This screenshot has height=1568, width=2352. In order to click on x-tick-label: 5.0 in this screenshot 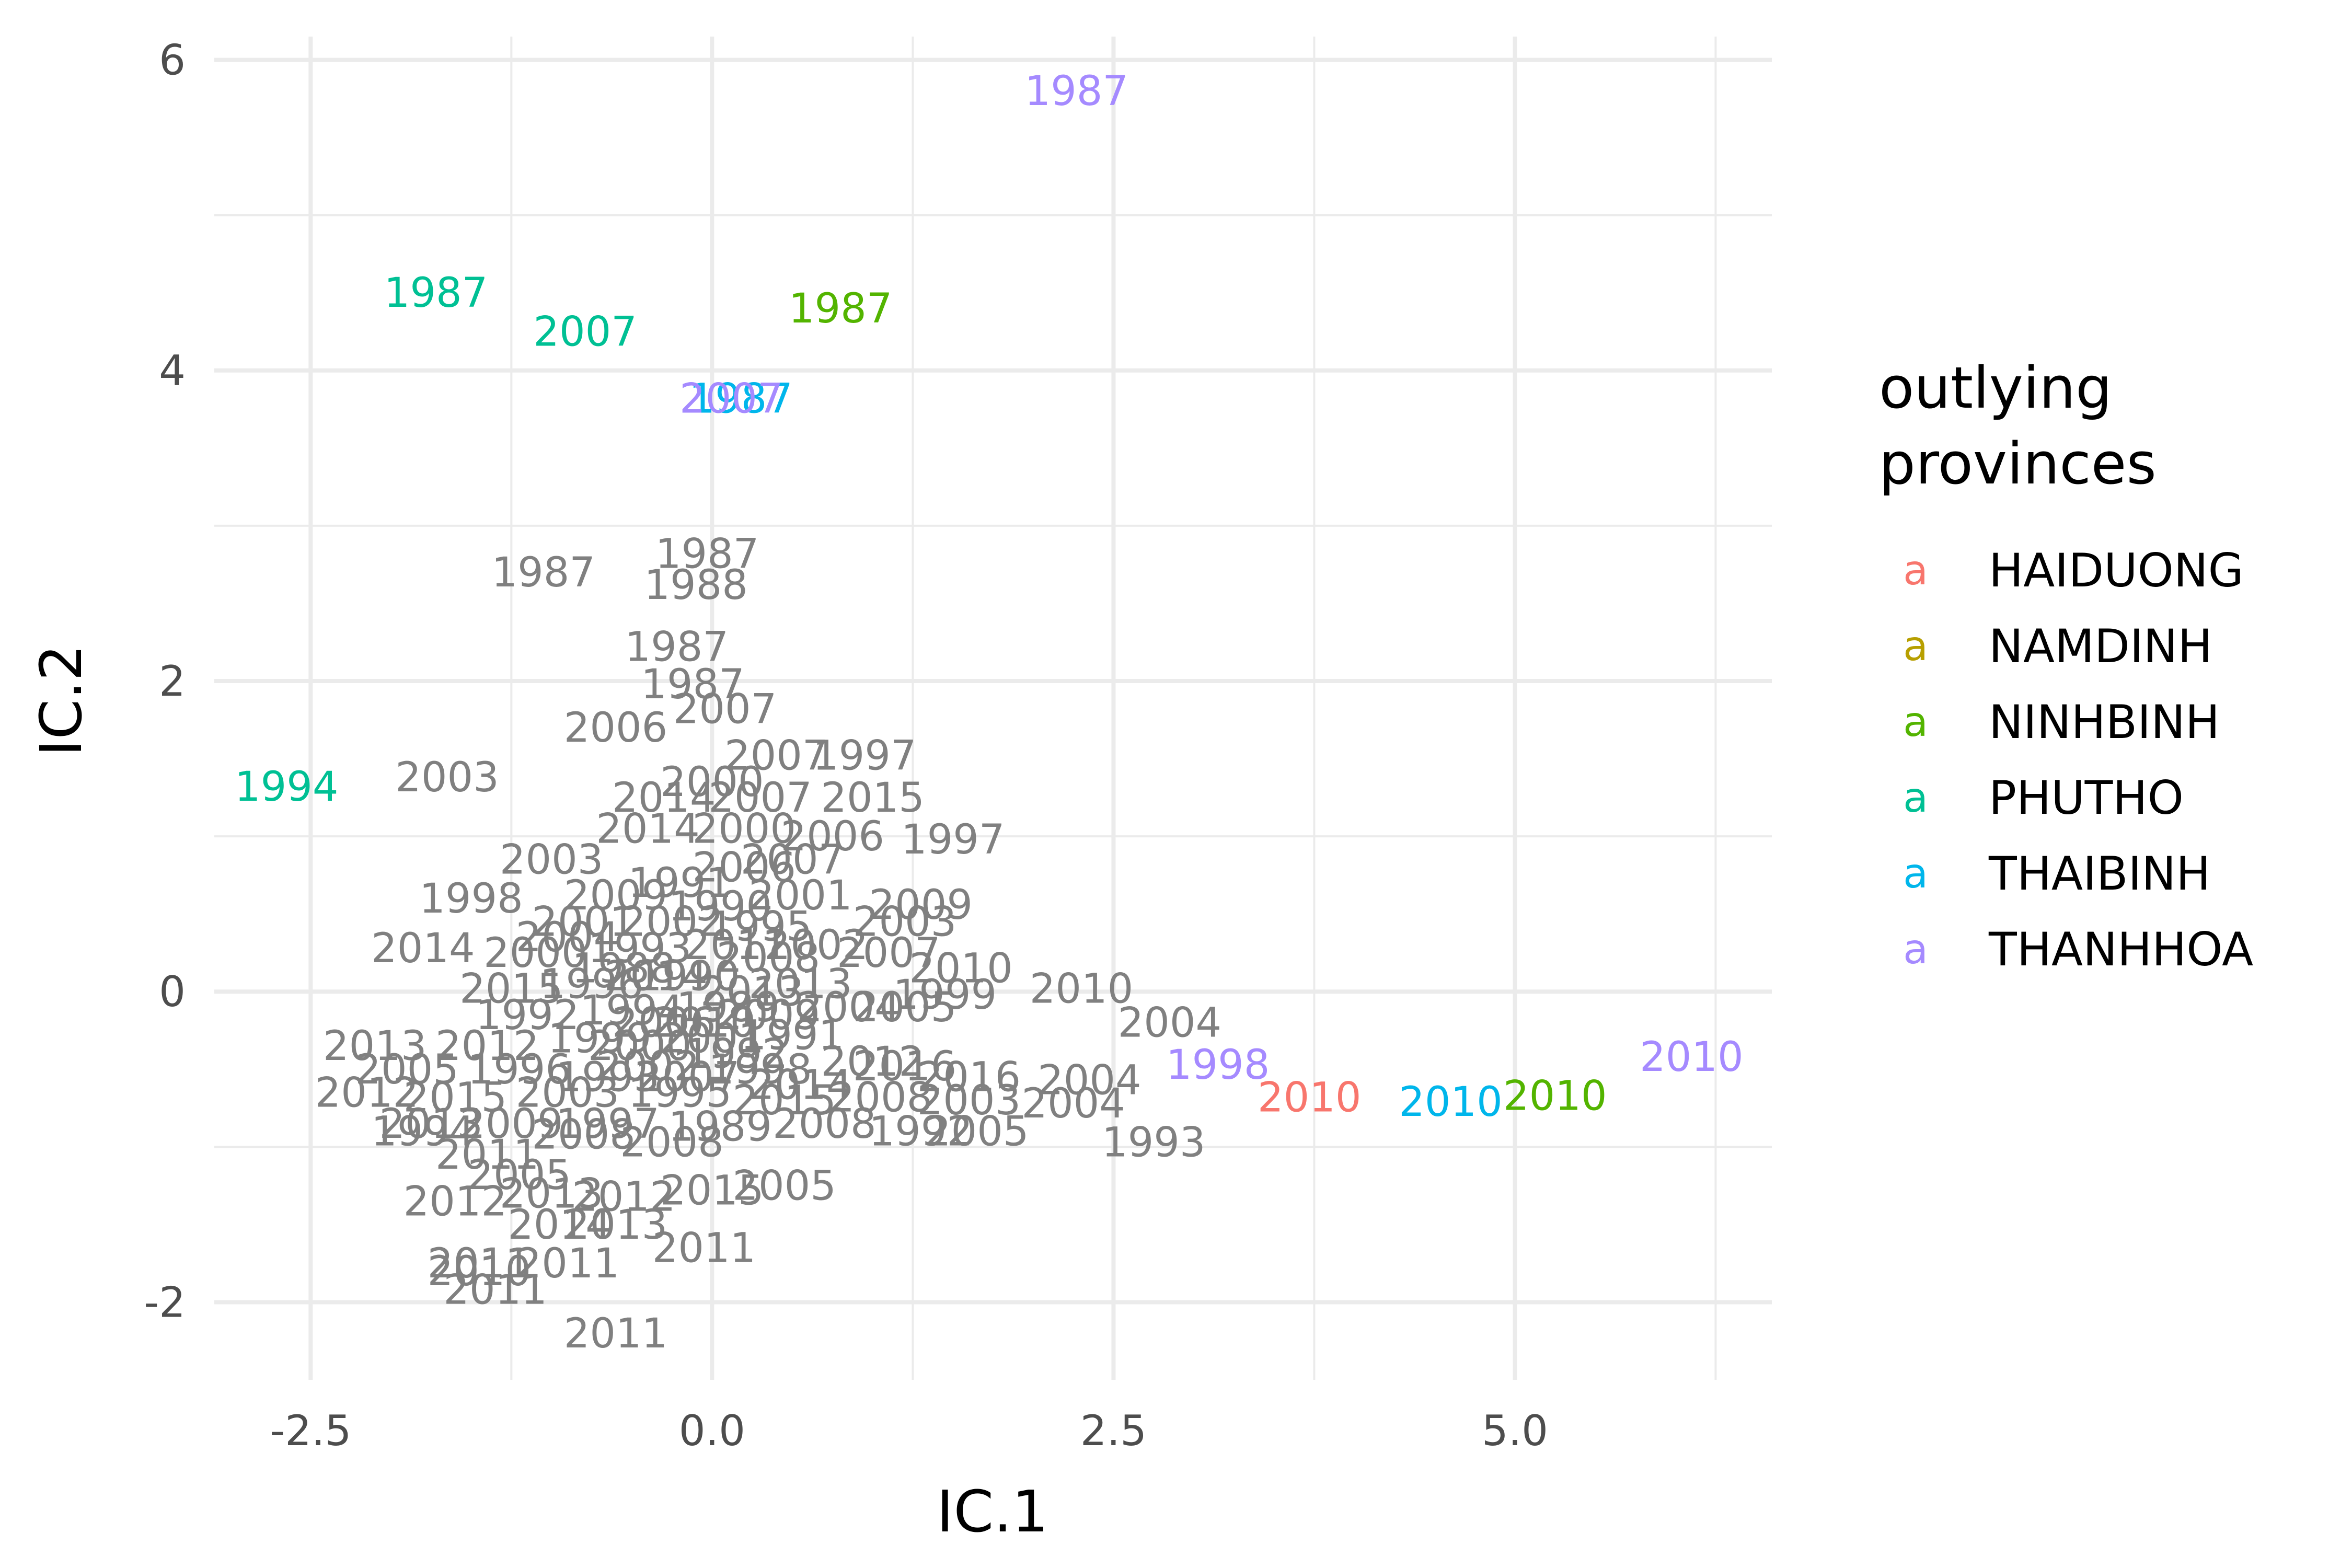, I will do `click(1515, 1430)`.